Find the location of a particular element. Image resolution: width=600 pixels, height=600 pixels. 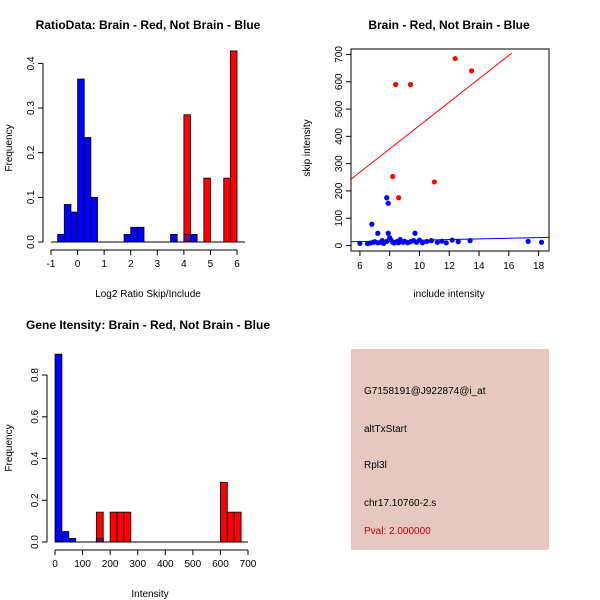

x-tick-label: 700 is located at coordinates (248, 564).